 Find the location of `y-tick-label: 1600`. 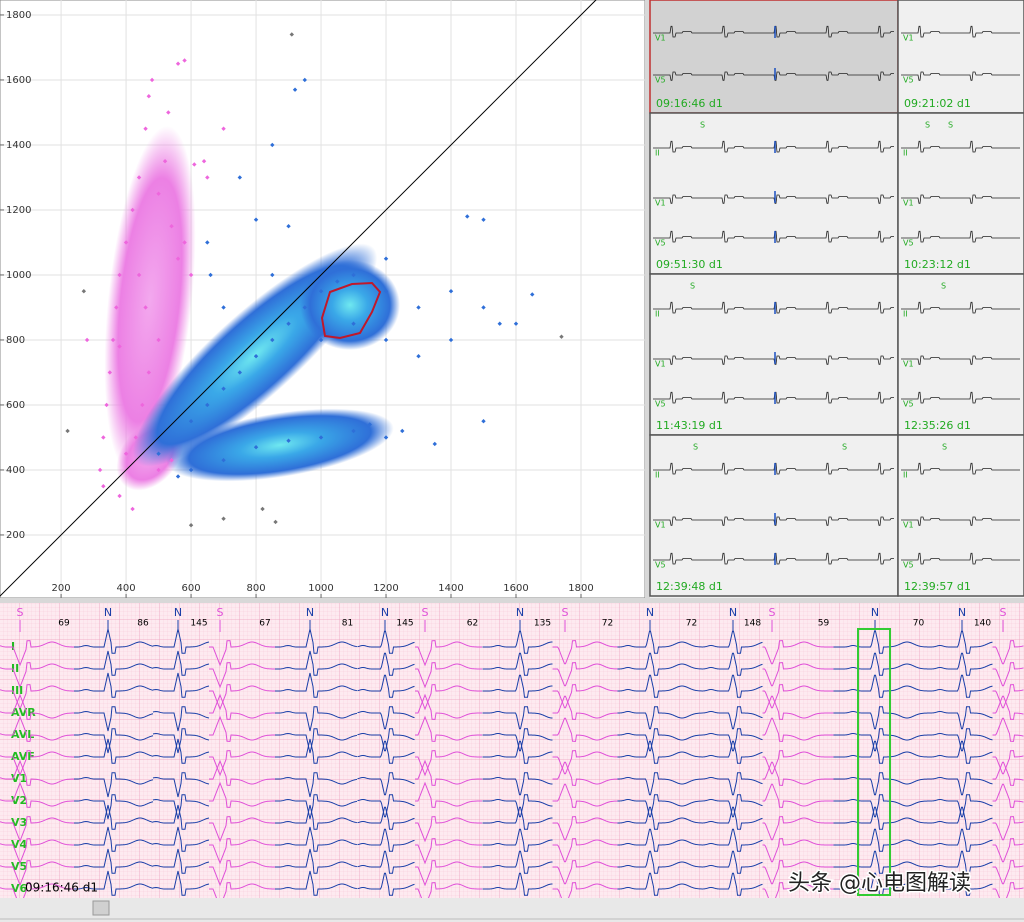

y-tick-label: 1600 is located at coordinates (18, 80).